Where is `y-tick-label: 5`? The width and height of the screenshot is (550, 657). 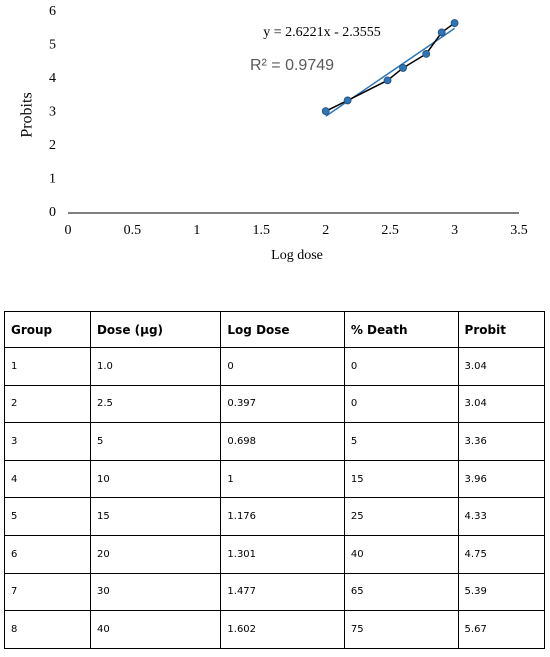 y-tick-label: 5 is located at coordinates (52, 45).